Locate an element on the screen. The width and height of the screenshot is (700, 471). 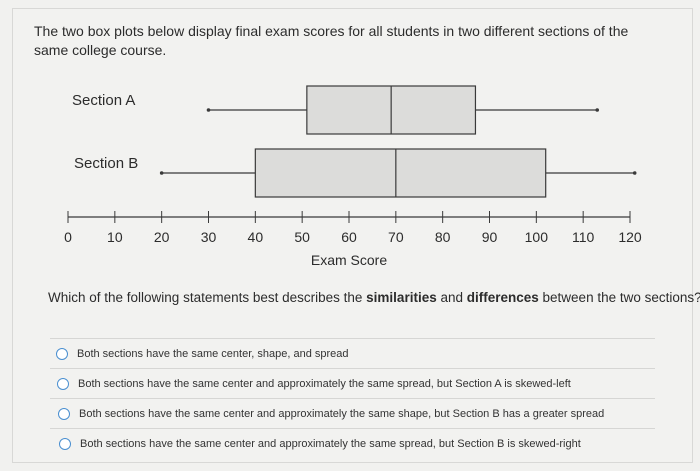
section-b-max-point is located at coordinates (634, 173).